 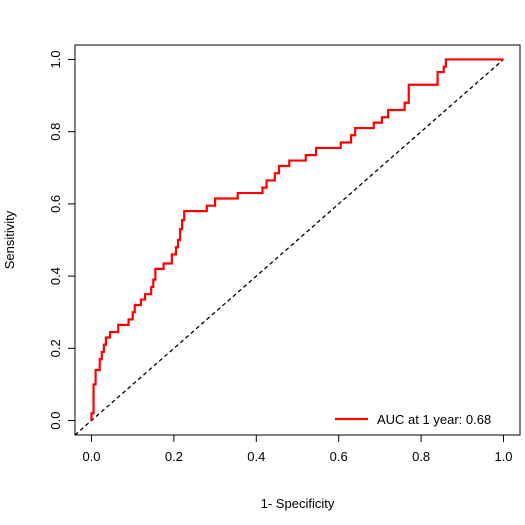 What do you see at coordinates (55, 421) in the screenshot?
I see `y-tick-label: 0.0` at bounding box center [55, 421].